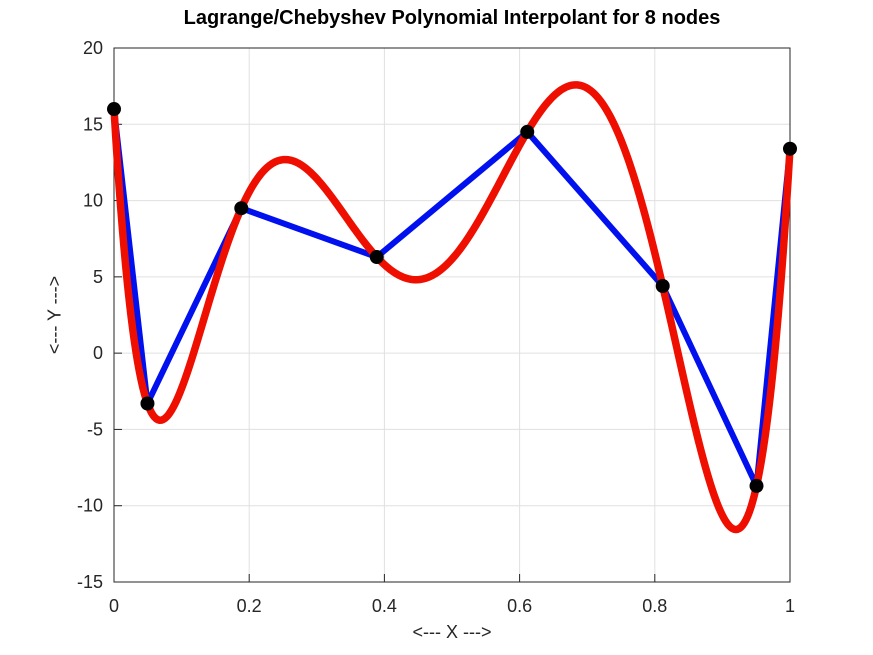 The height and width of the screenshot is (655, 873). What do you see at coordinates (384, 606) in the screenshot?
I see `x-tick-label: 0.4` at bounding box center [384, 606].